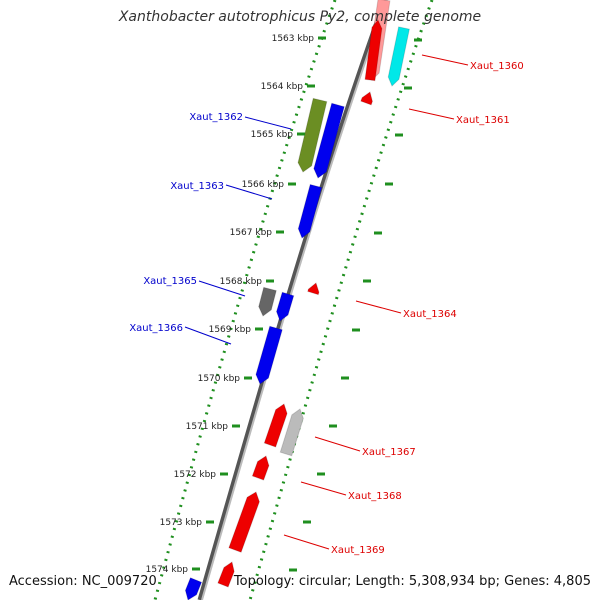 The image size is (600, 600). Describe the element at coordinates (497, 66) in the screenshot. I see `gene-label: Xaut_1360` at that location.